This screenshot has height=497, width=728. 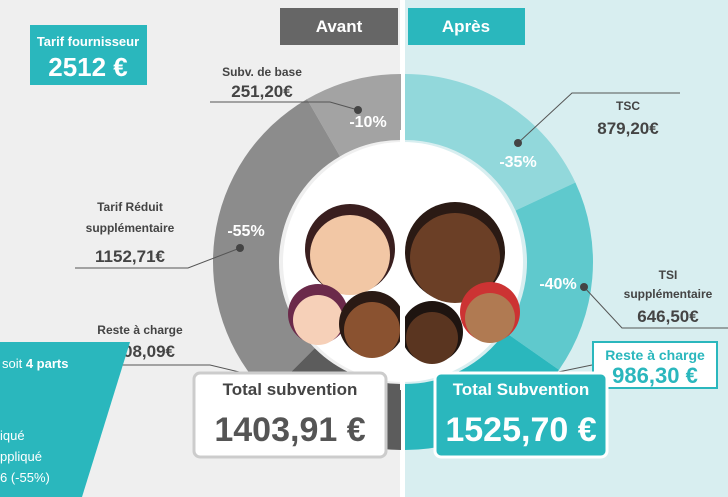 I want to click on percent: -10%, so click(x=367, y=122).